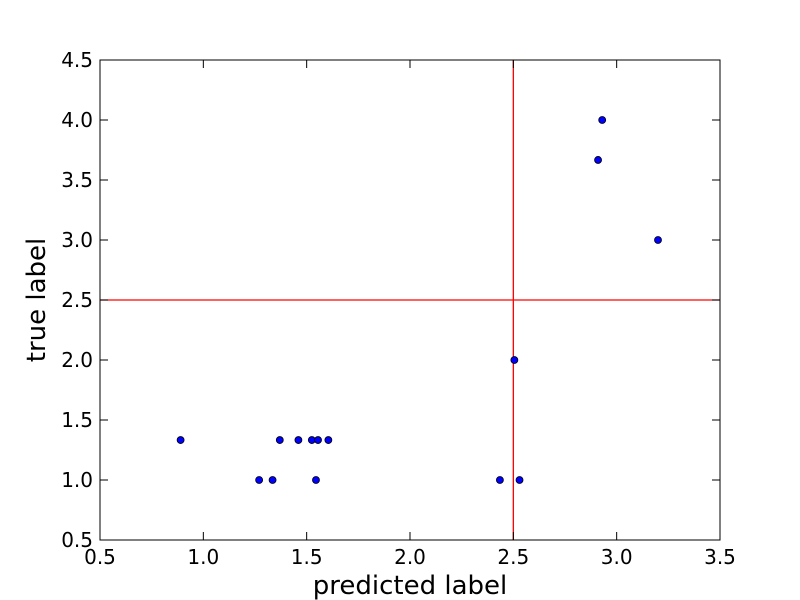  What do you see at coordinates (77, 180) in the screenshot?
I see `y-tick-label: 3.5` at bounding box center [77, 180].